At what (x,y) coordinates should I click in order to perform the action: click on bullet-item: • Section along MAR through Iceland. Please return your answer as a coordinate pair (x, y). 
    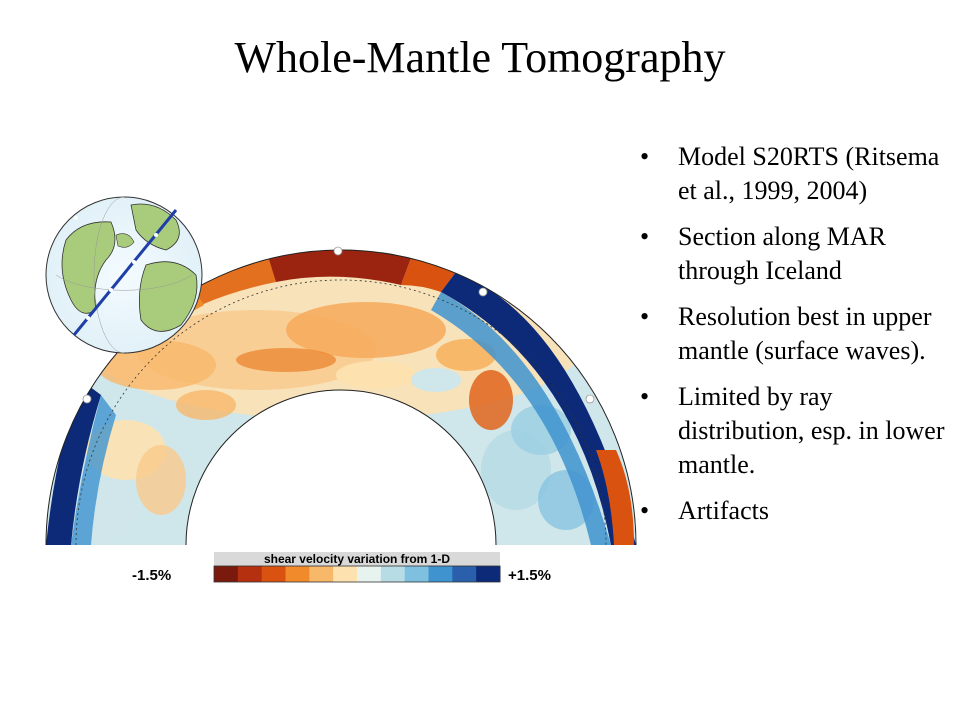
    Looking at the image, I should click on (763, 253).